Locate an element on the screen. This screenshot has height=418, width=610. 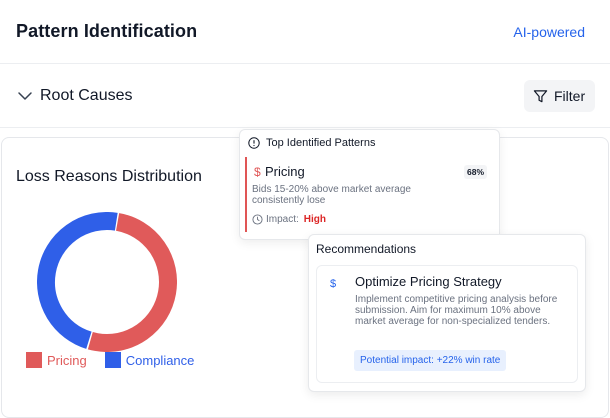
donut-slice-compliance is located at coordinates (107, 282).